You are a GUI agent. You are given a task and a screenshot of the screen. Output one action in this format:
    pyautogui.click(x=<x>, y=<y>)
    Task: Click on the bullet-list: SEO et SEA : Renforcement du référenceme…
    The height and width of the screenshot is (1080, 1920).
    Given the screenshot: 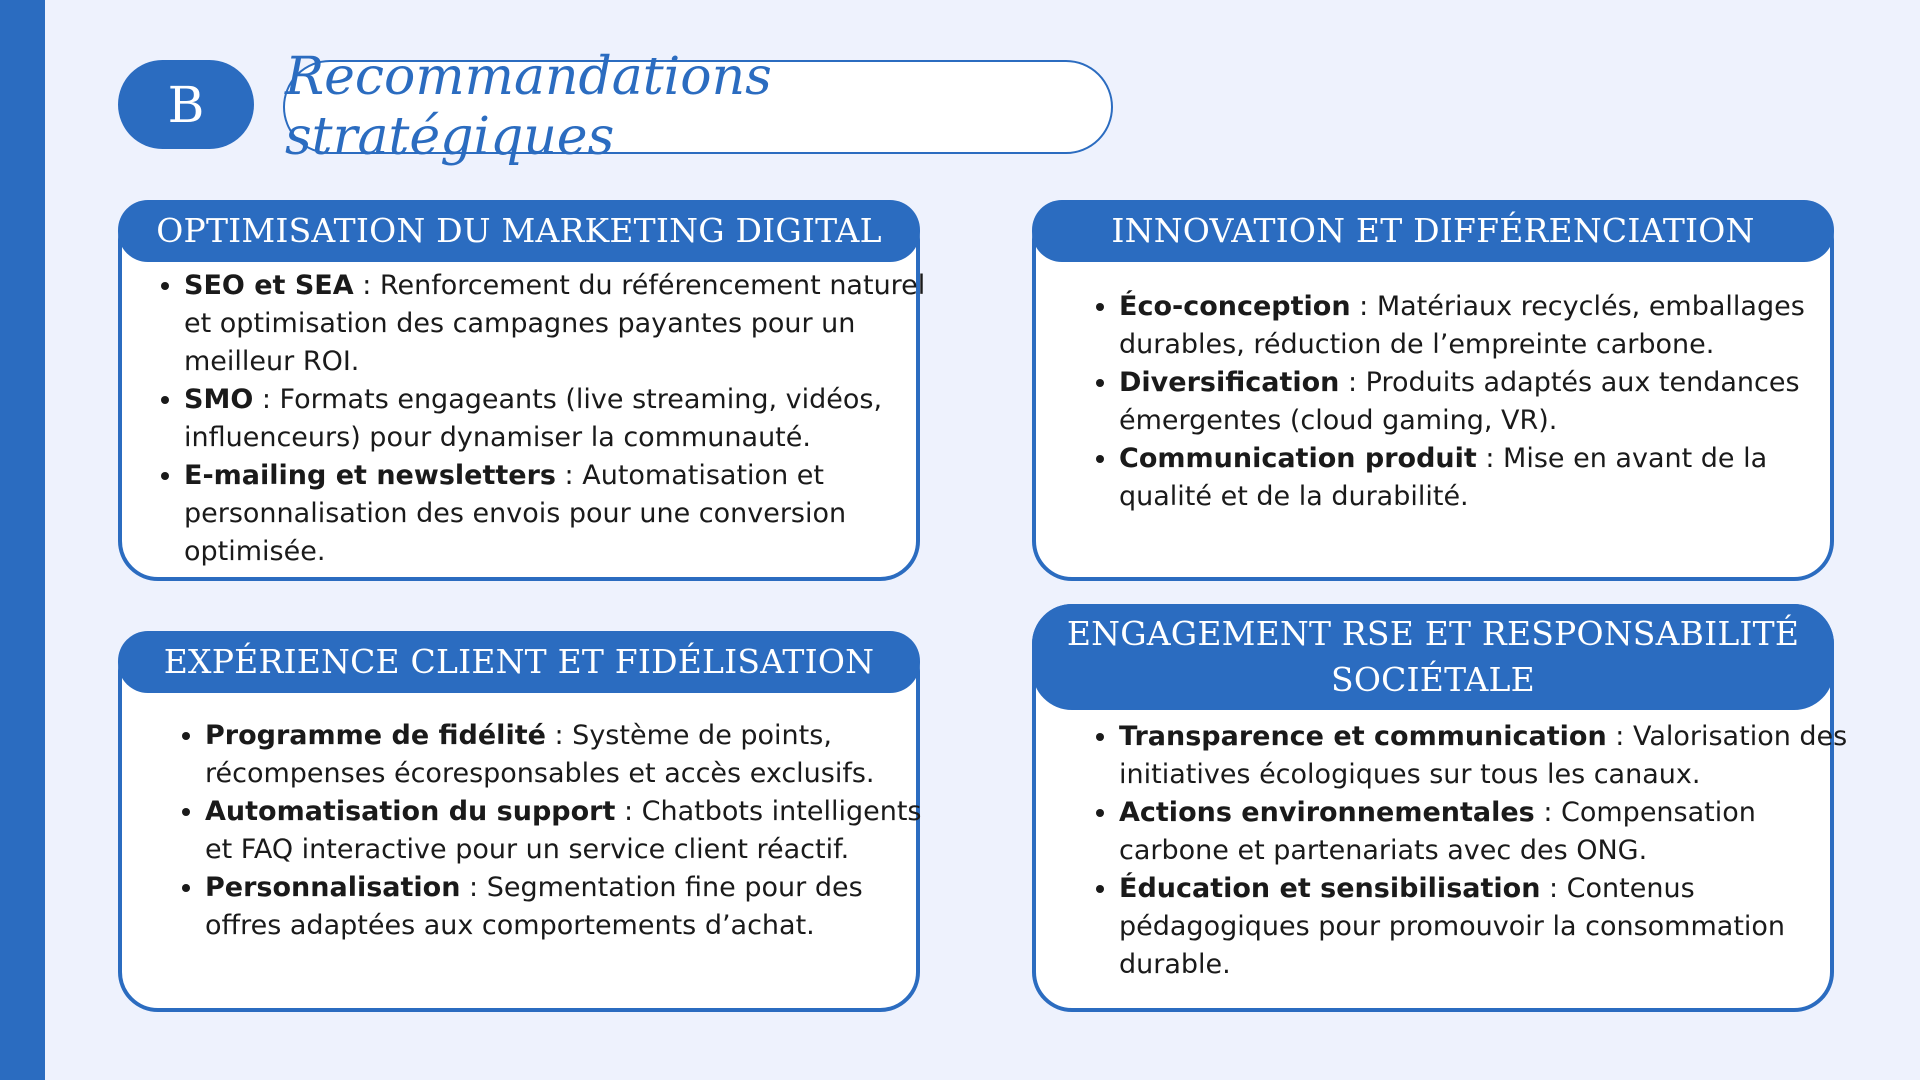 What is the action you would take?
    pyautogui.click(x=550, y=419)
    